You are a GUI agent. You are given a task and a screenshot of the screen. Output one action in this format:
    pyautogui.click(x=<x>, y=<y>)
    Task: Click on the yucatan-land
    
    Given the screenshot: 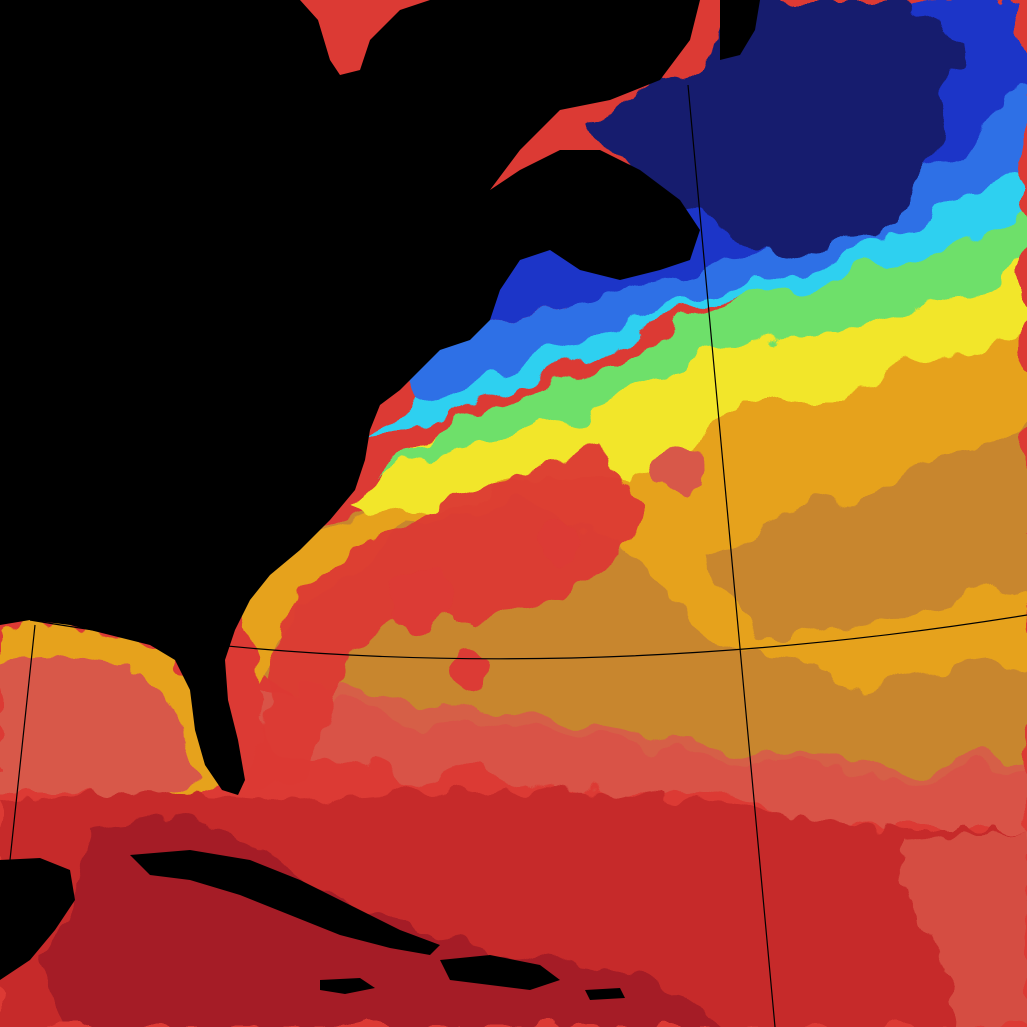 What is the action you would take?
    pyautogui.click(x=37, y=919)
    